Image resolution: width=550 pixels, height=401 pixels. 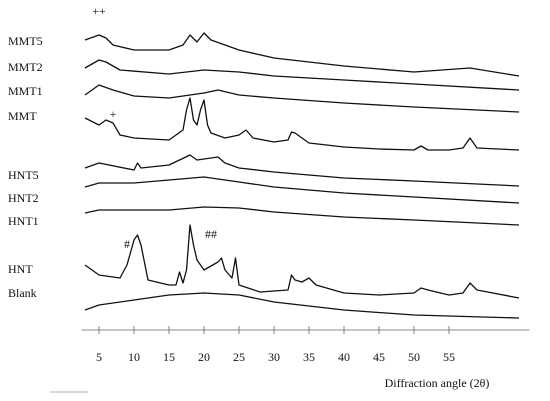 I want to click on x-axis-label: Diffraction angle (2θ), so click(x=437, y=383).